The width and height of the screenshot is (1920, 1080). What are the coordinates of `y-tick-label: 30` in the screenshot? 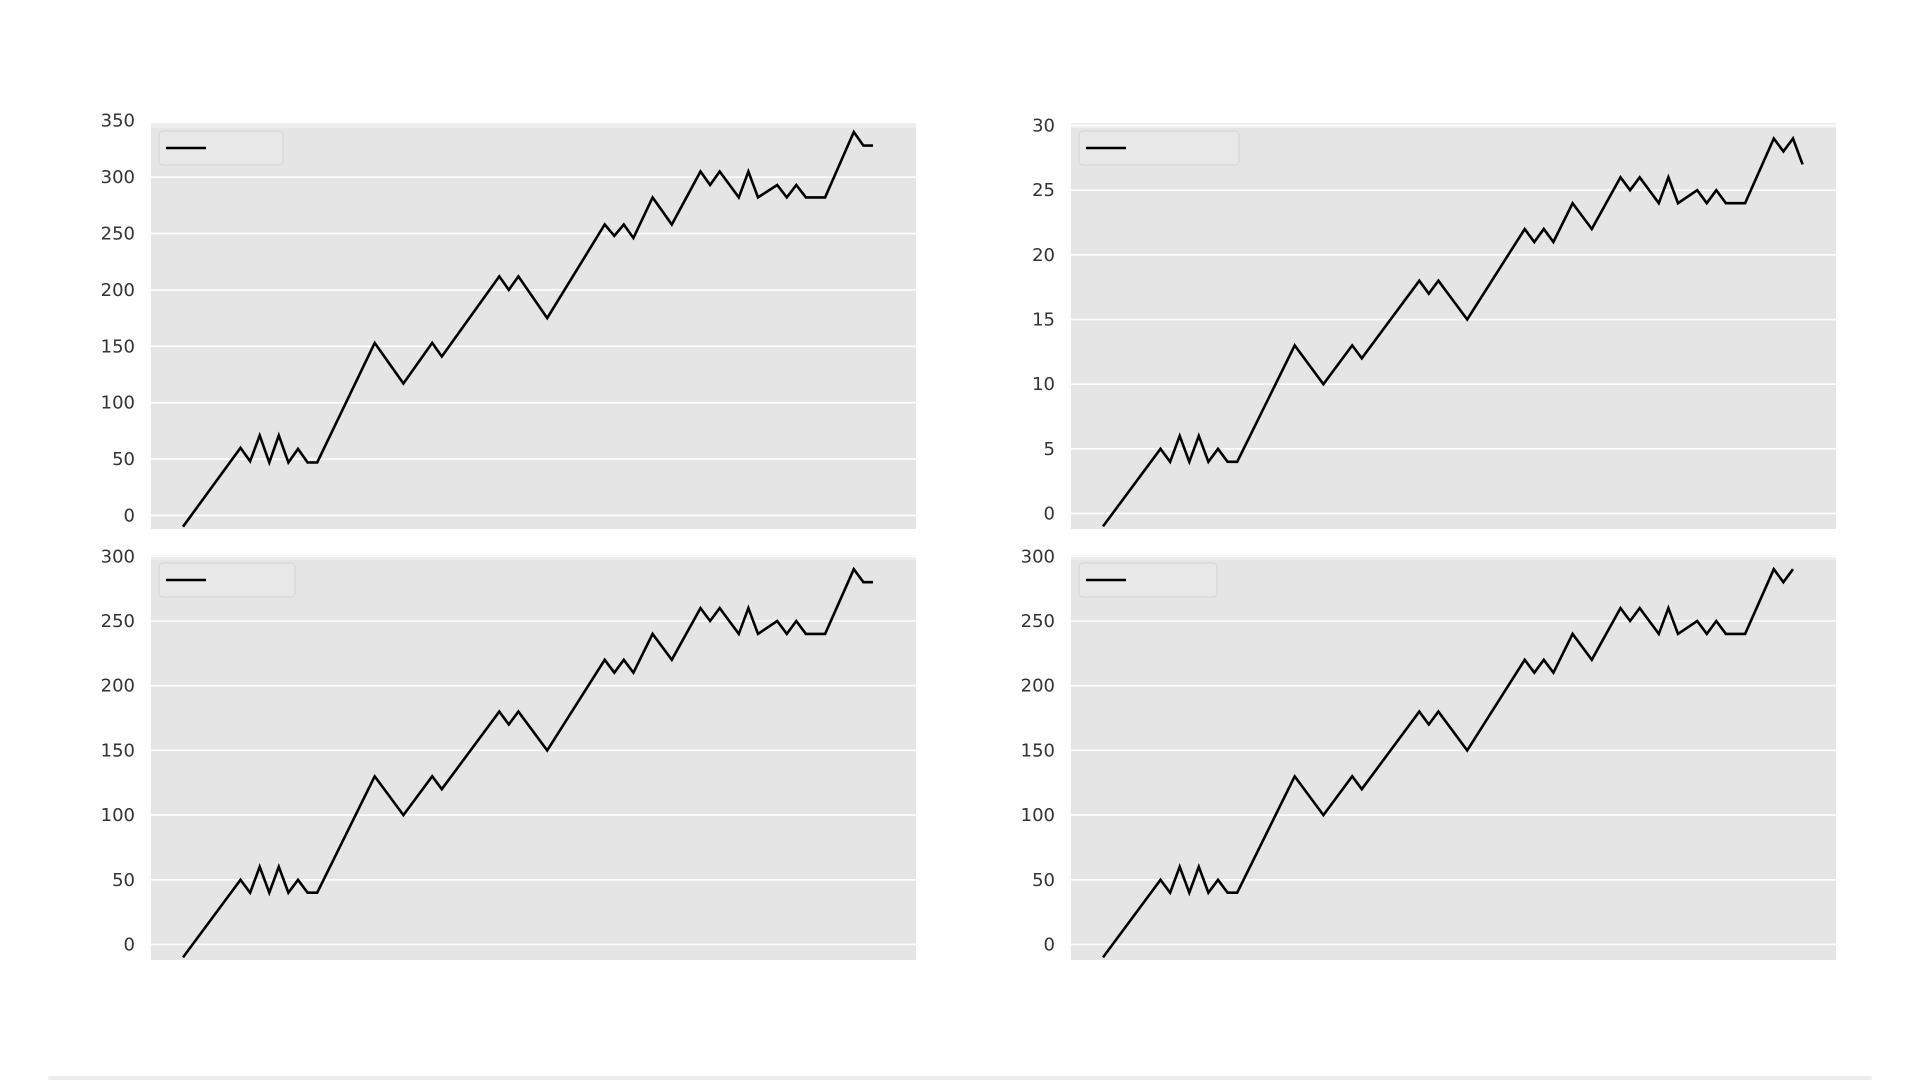 It's located at (1043, 126).